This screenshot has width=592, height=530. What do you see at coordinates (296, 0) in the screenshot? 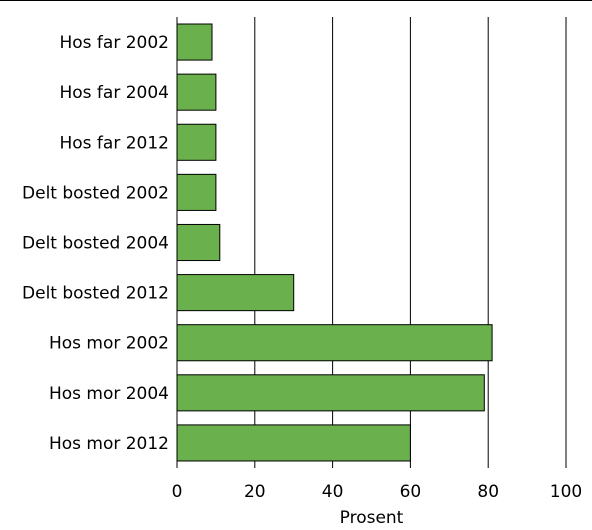
I see `top-border` at bounding box center [296, 0].